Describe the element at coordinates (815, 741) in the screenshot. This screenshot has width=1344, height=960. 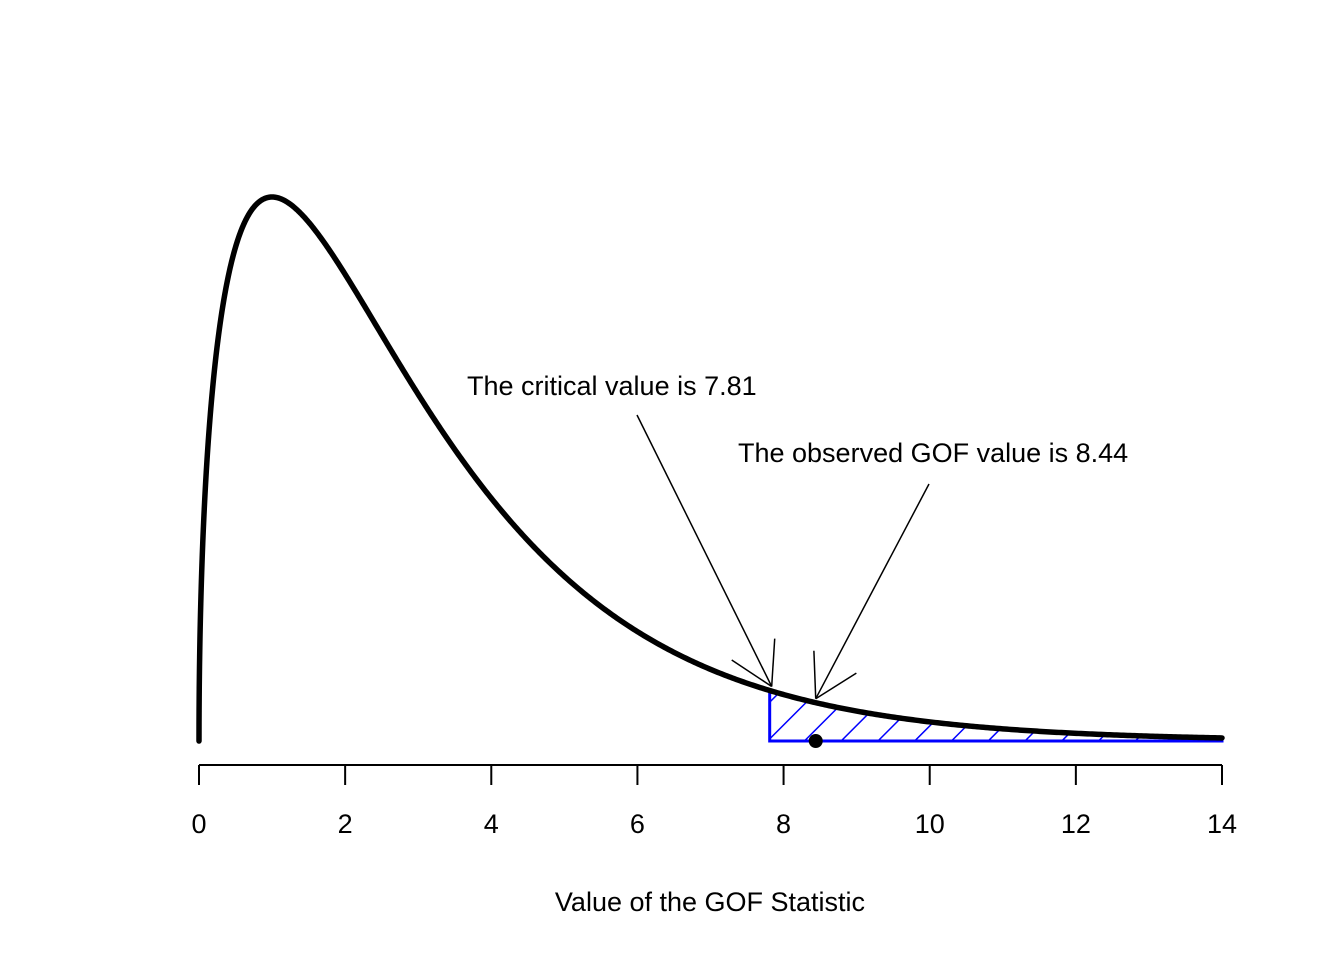
I see `observed-value-point` at that location.